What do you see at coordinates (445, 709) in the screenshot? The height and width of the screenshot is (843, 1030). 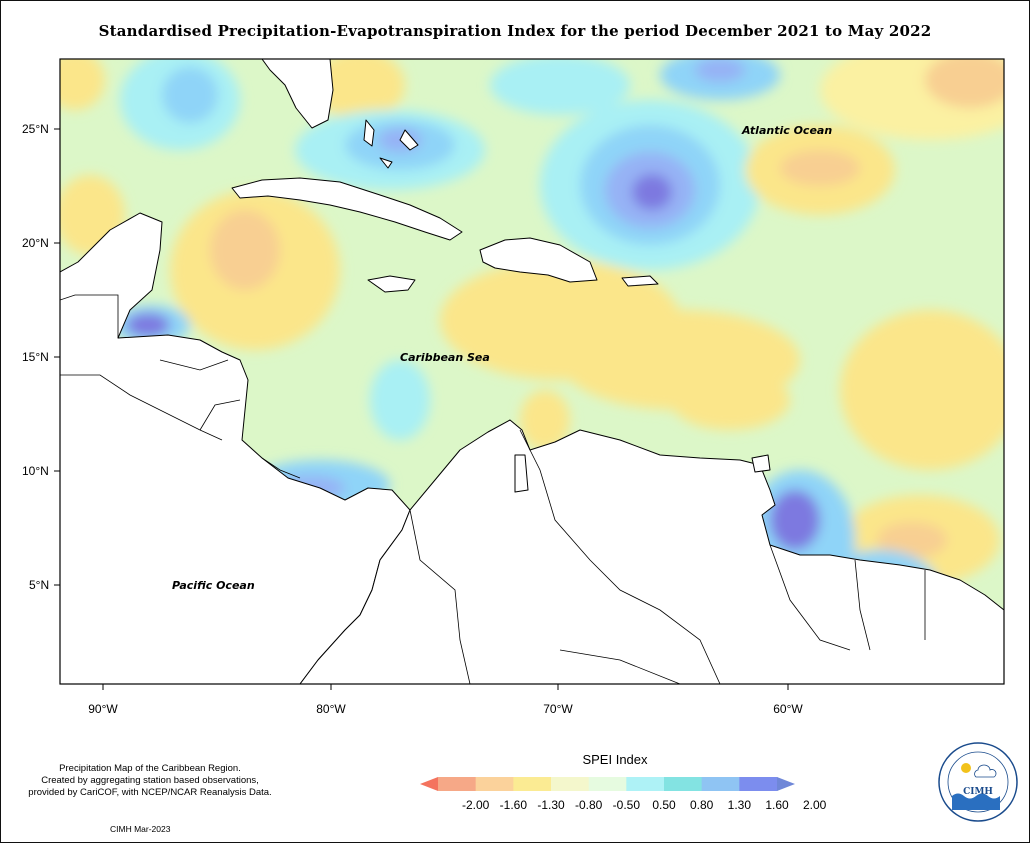 I see `longitude-labels: 90°W 80°W 70°W 60°W` at bounding box center [445, 709].